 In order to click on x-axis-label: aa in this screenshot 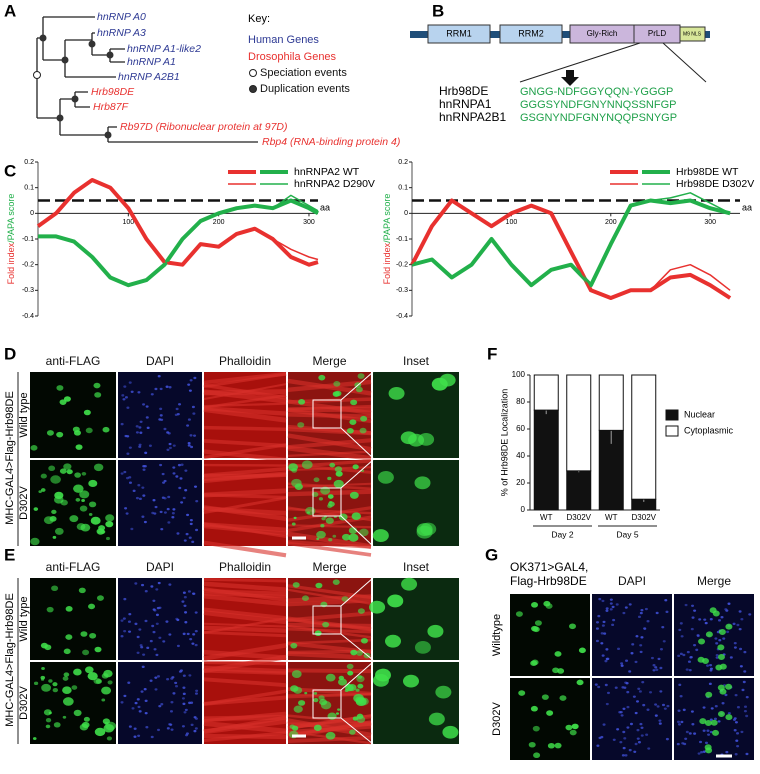, I will do `click(325, 208)`.